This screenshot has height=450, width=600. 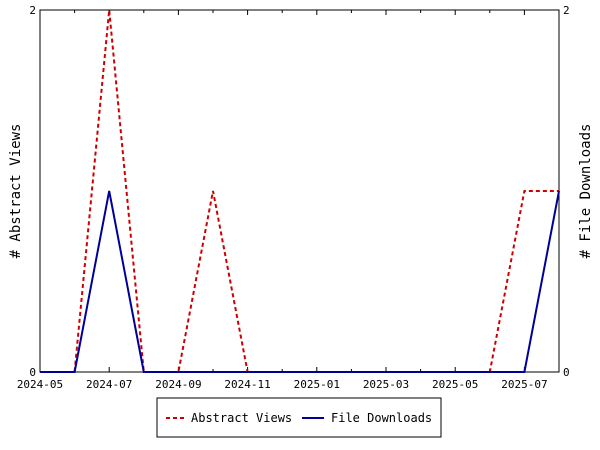 I want to click on y-tick-label-left: 0, so click(x=32, y=372).